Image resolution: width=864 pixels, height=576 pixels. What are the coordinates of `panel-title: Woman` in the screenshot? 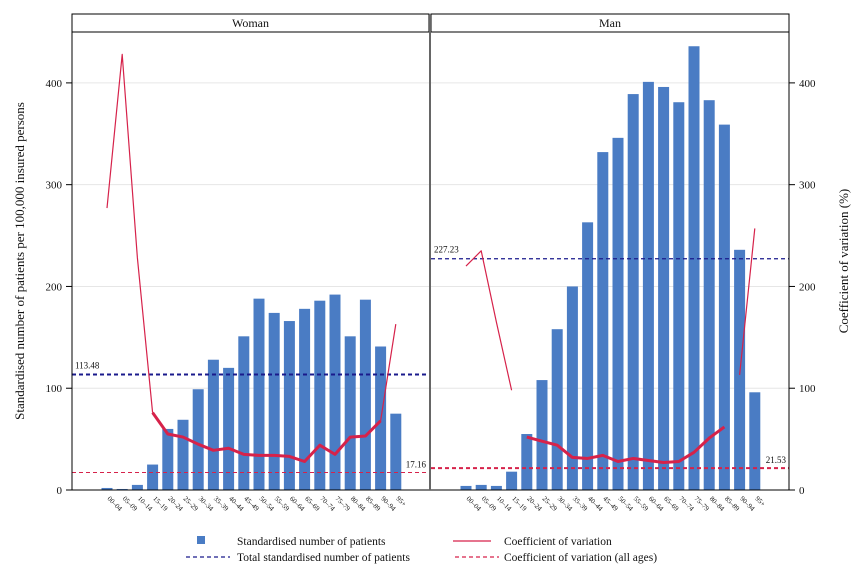 It's located at (250, 23).